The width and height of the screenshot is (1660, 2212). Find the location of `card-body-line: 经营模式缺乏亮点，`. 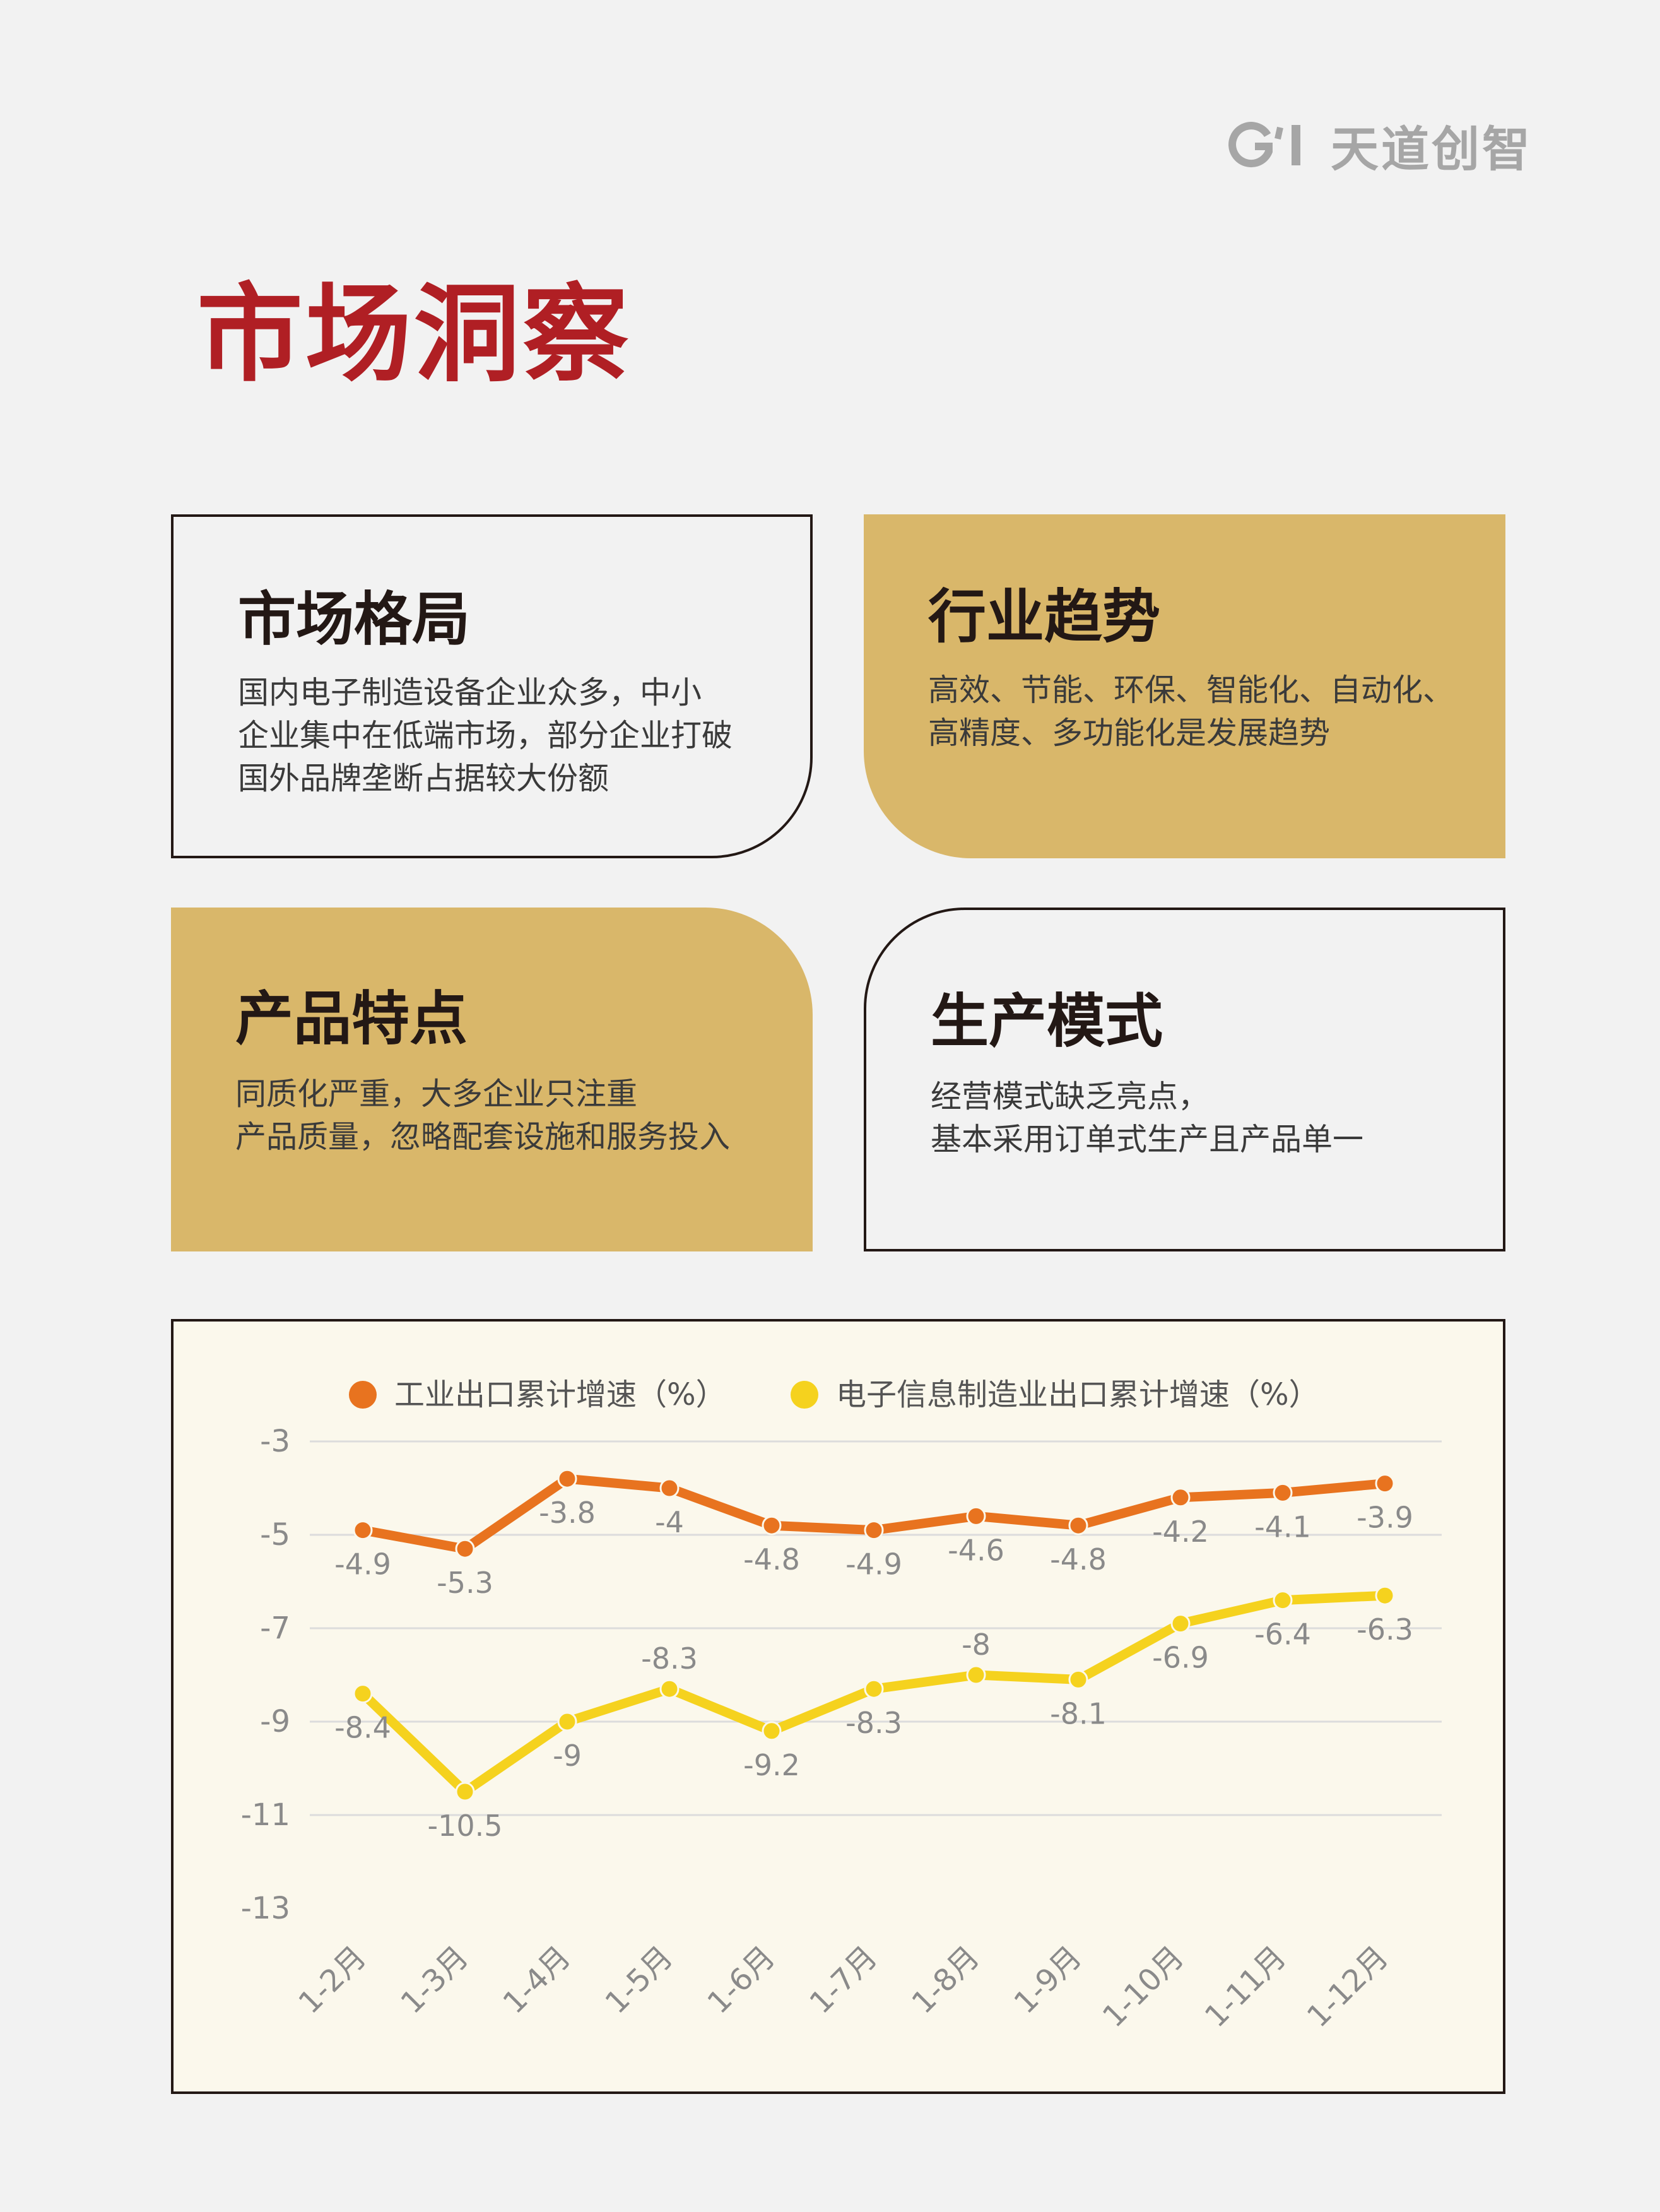

card-body-line: 经营模式缺乏亮点， is located at coordinates (1070, 1097).